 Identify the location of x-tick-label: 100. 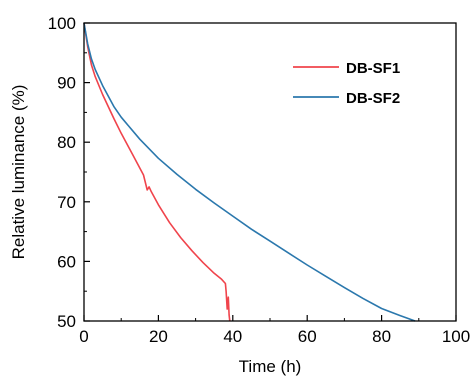
(456, 336).